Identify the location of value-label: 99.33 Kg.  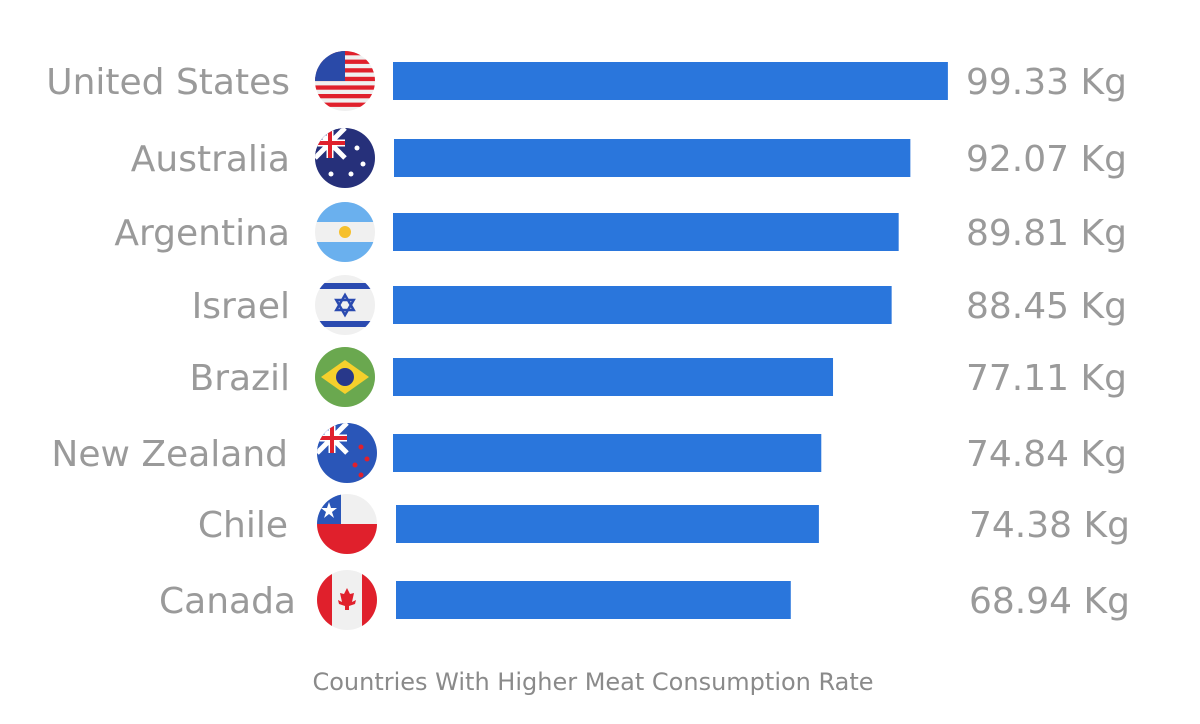
(1046, 82).